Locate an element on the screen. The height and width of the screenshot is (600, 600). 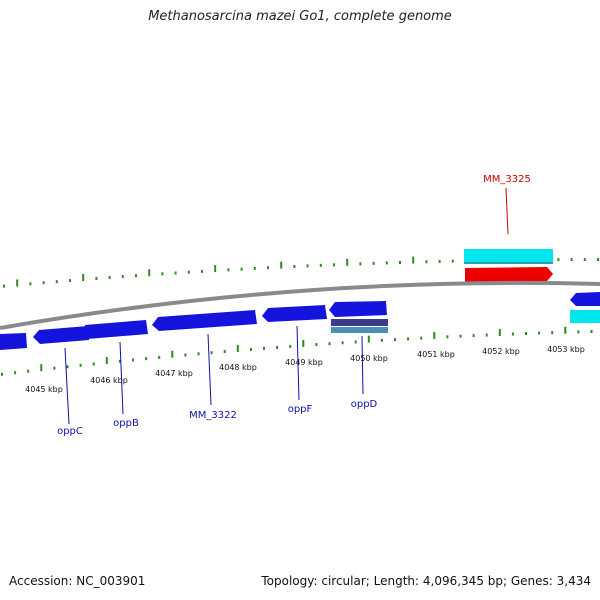
dark-band is located at coordinates (359, 322).